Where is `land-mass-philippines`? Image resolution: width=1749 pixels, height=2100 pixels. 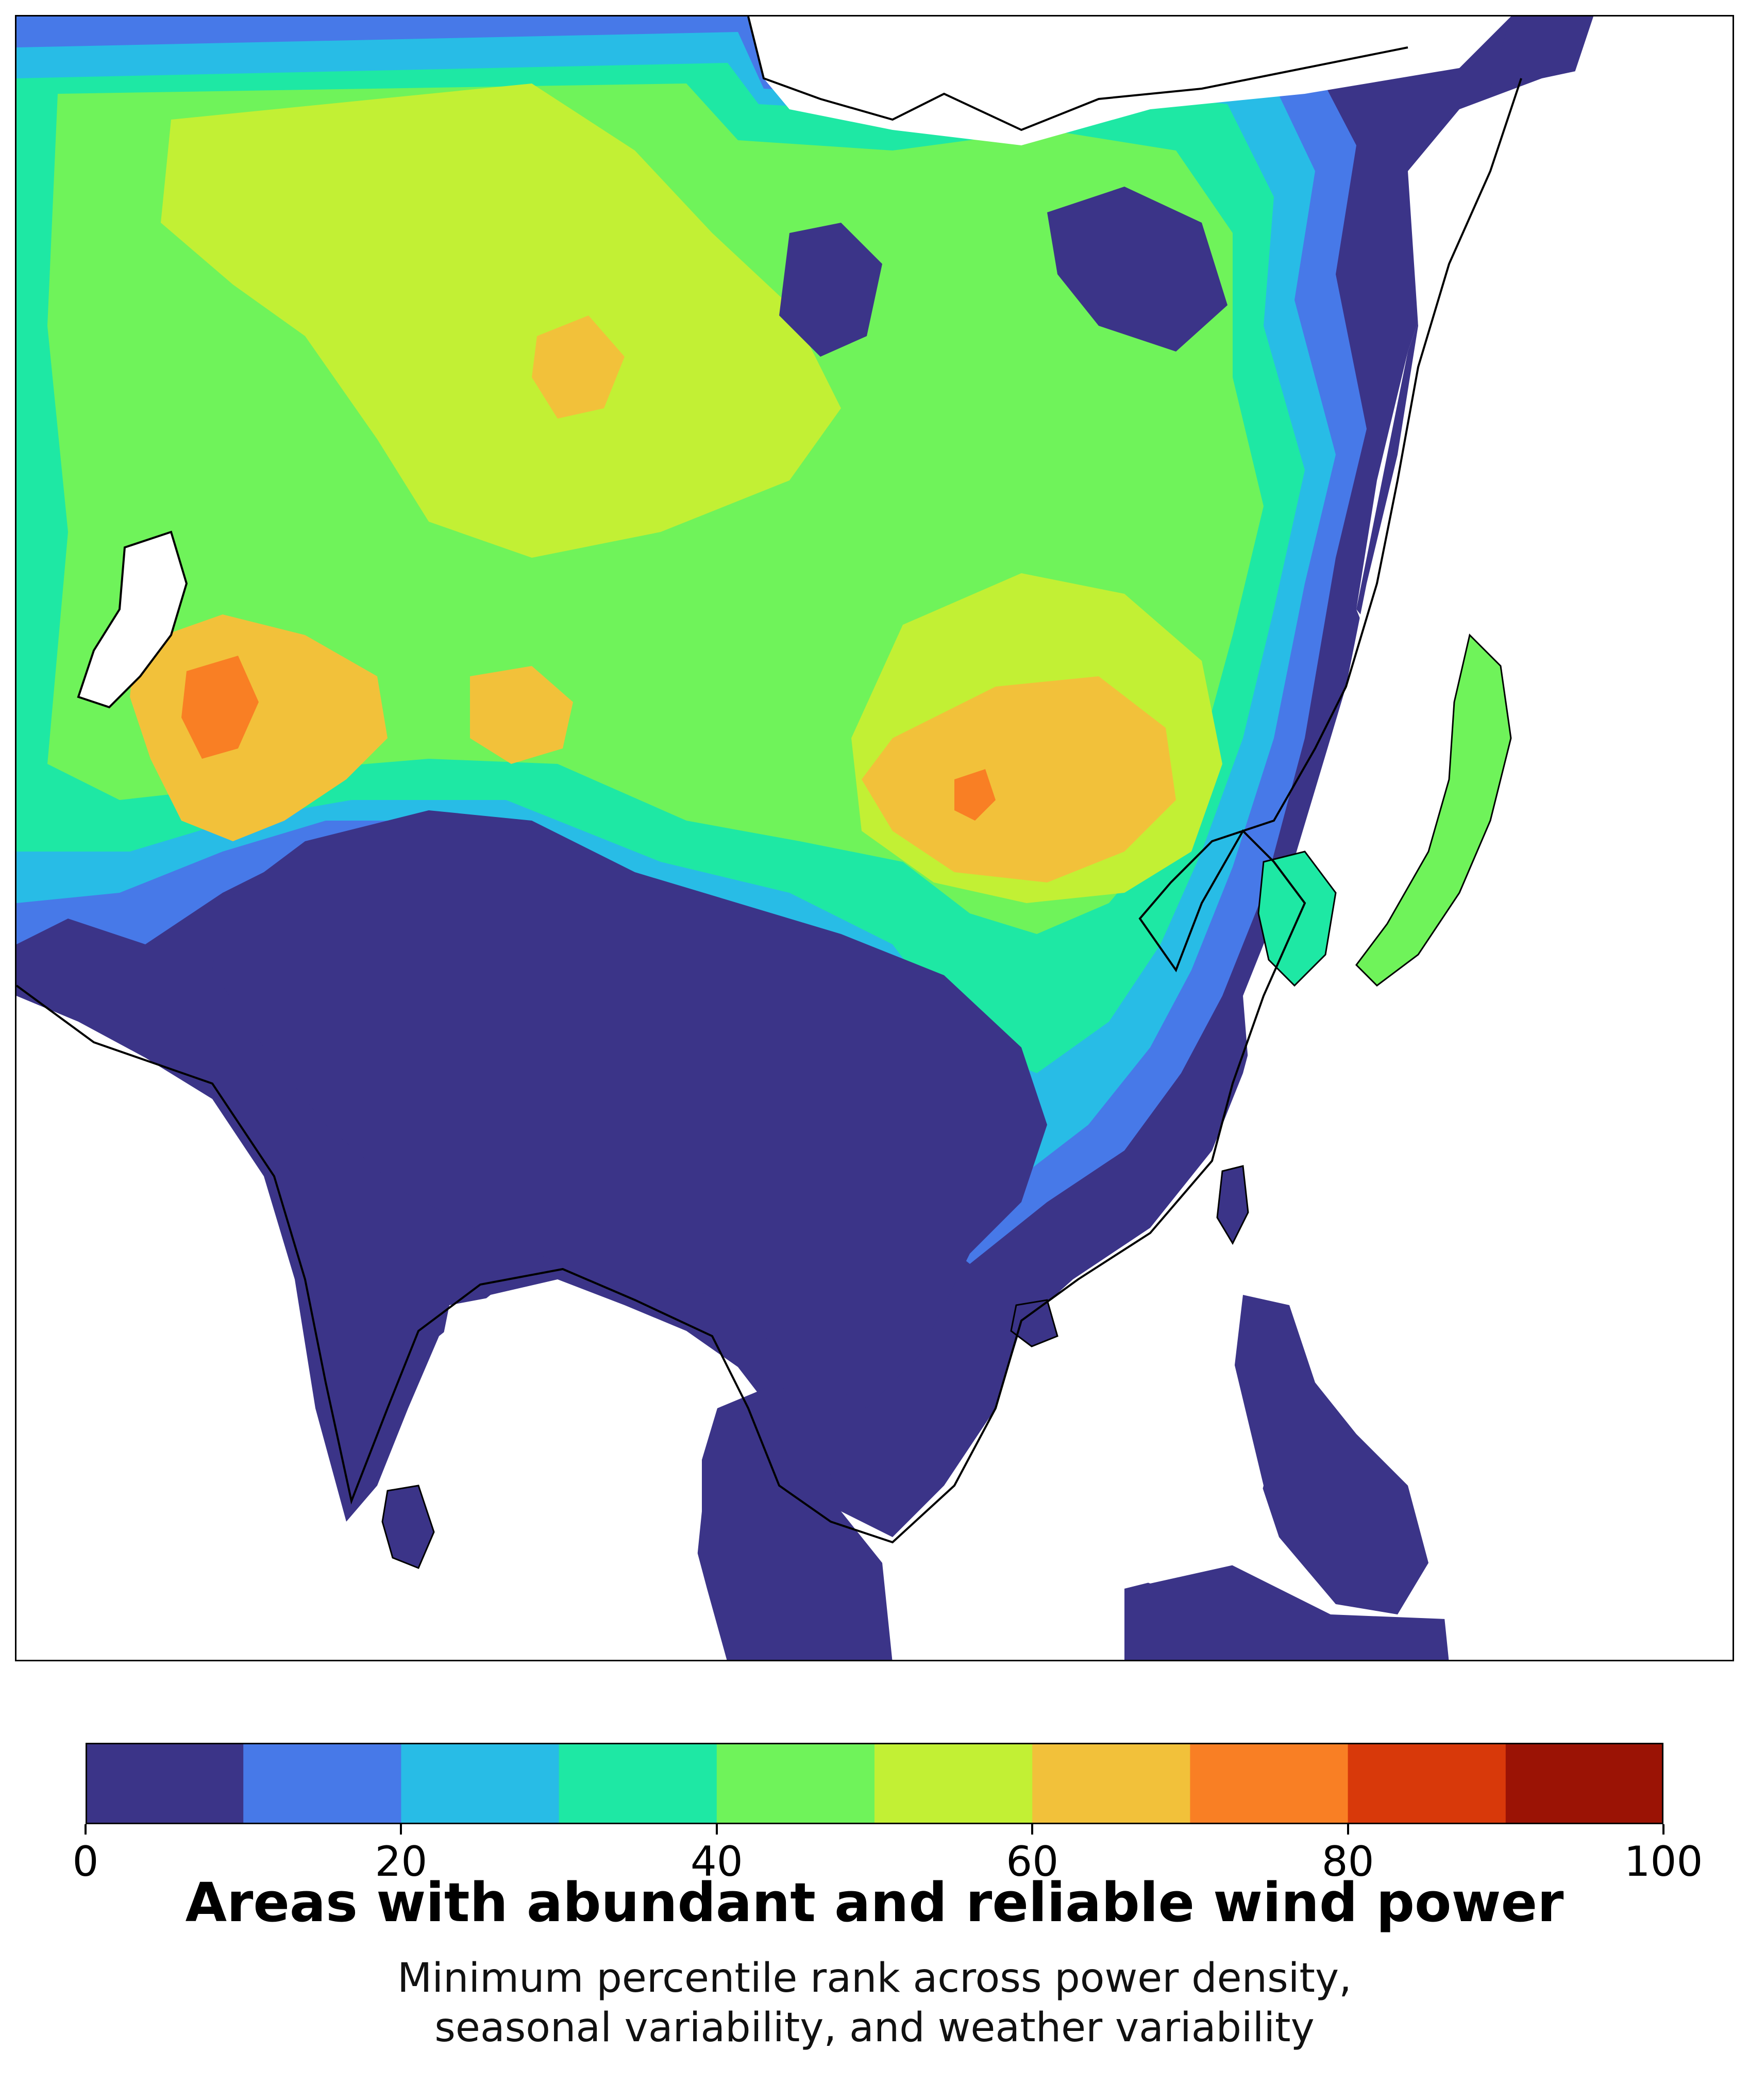 land-mass-philippines is located at coordinates (1331, 1454).